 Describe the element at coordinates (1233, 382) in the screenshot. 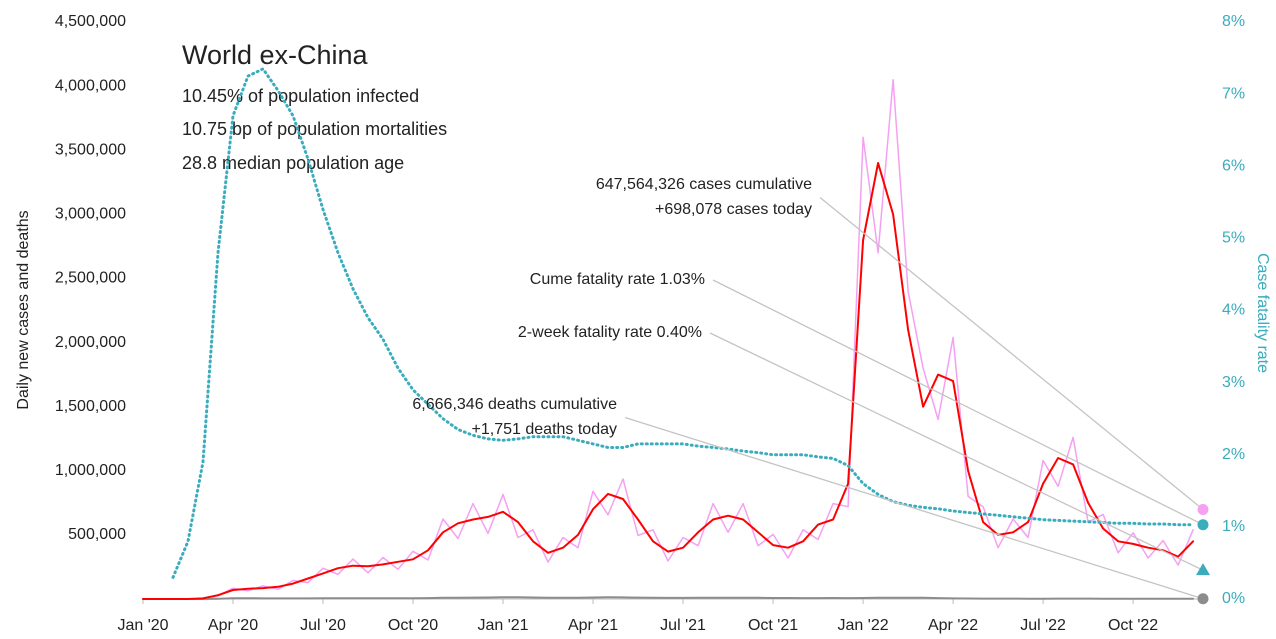

I see `y2-tick-label: 3%` at that location.